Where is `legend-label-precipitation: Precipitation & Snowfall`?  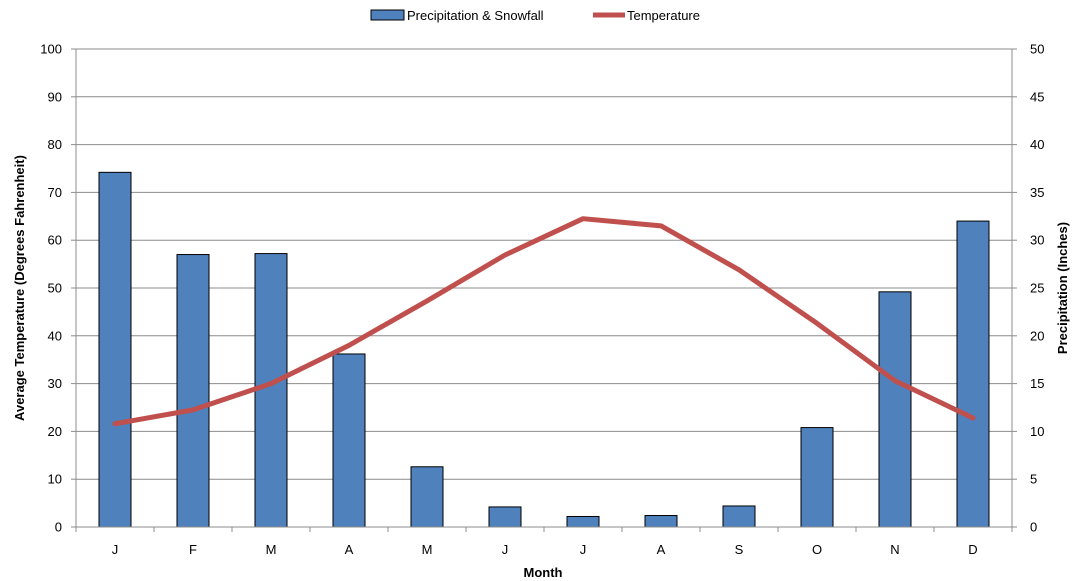
legend-label-precipitation: Precipitation & Snowfall is located at coordinates (475, 15).